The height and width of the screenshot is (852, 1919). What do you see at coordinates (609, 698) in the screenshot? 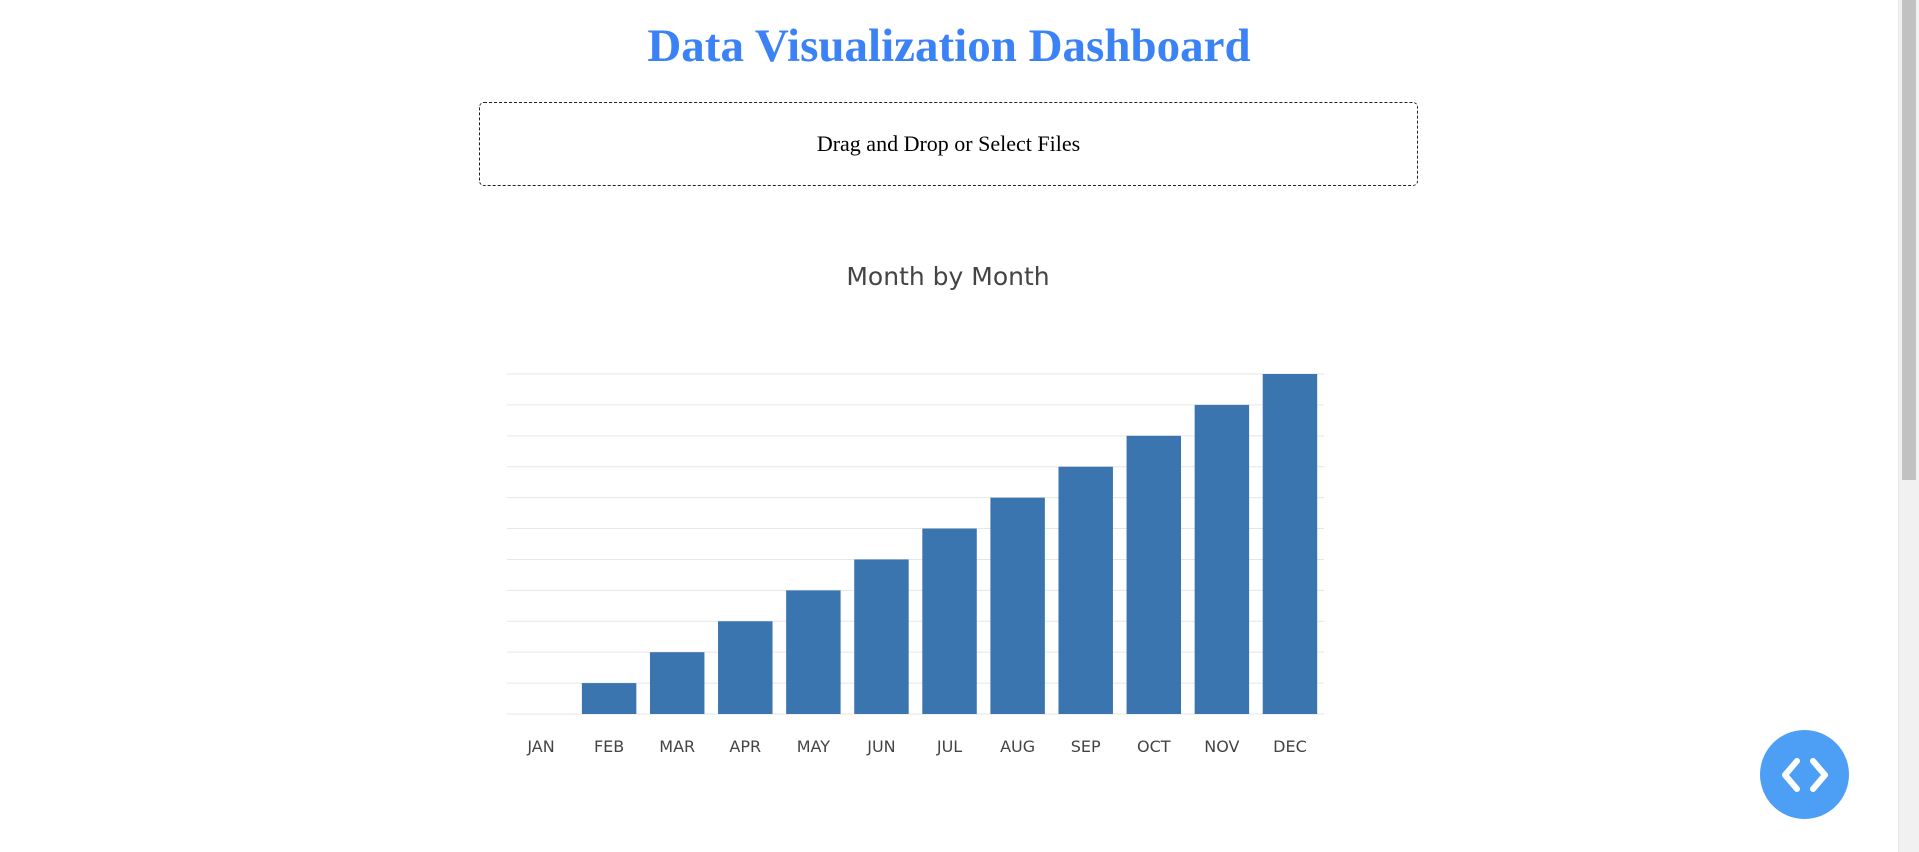
I see `bar-feb` at bounding box center [609, 698].